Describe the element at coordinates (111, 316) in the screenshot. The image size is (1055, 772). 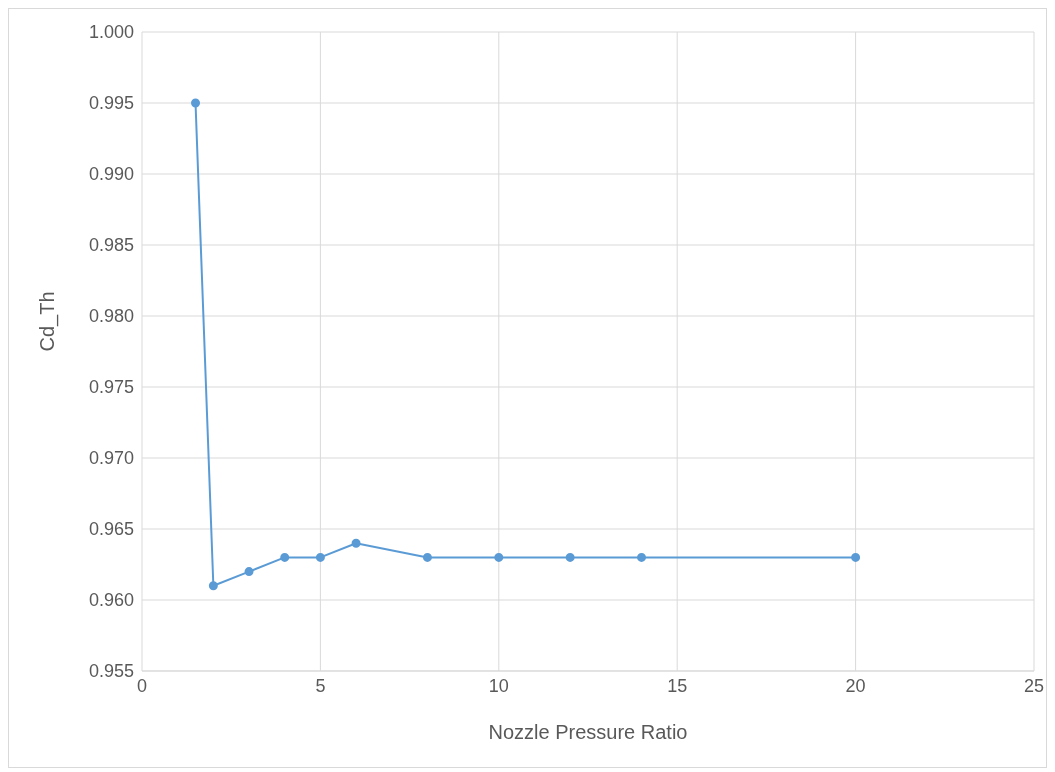
I see `y-tick-label: 0.980` at that location.